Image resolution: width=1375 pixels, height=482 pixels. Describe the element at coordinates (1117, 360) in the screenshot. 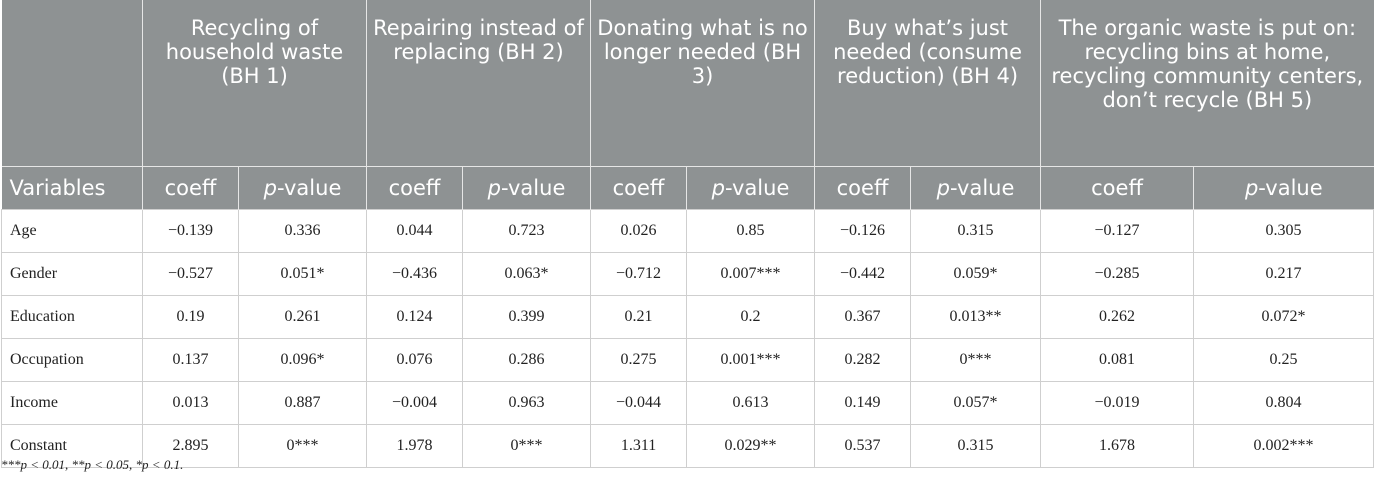

I see `cell: 0.081` at that location.